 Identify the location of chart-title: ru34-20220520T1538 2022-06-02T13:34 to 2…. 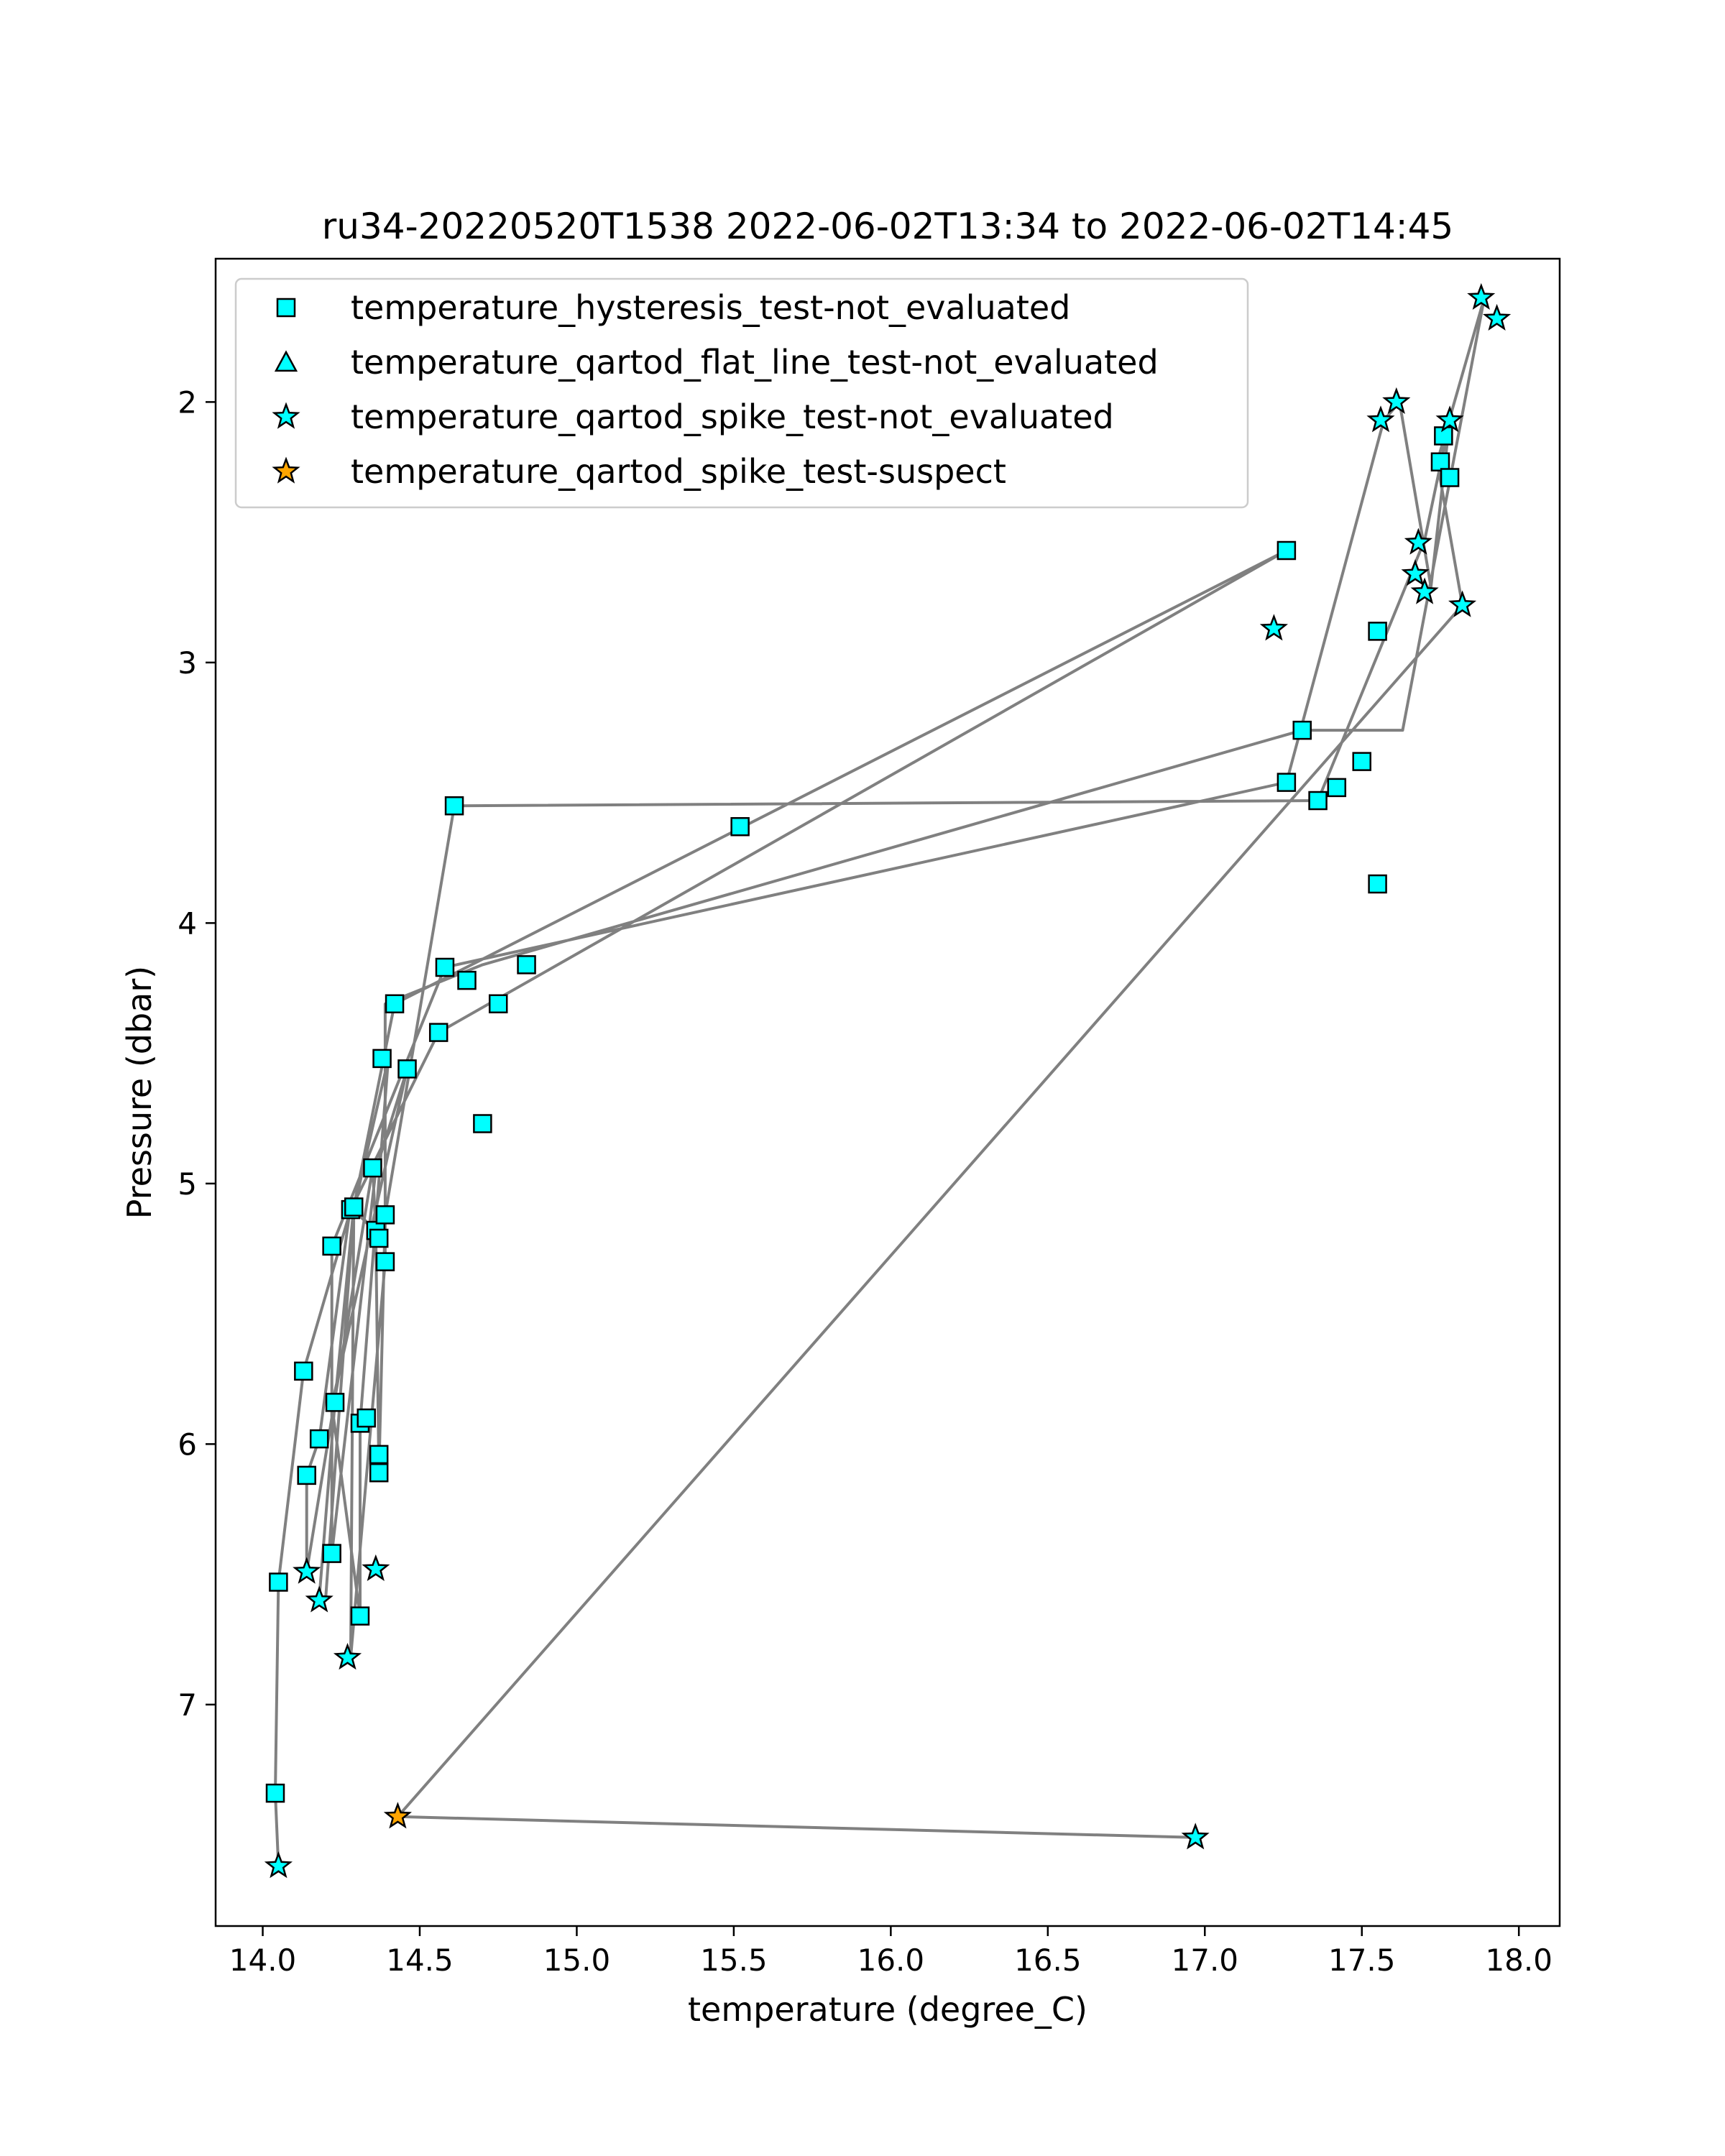
(888, 227).